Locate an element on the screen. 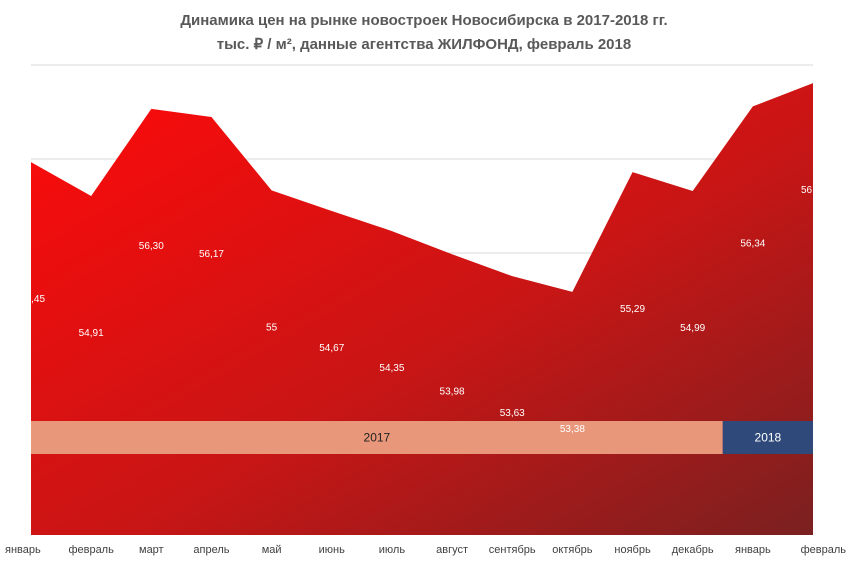 The width and height of the screenshot is (848, 565). data-label: 53,98 is located at coordinates (452, 391).